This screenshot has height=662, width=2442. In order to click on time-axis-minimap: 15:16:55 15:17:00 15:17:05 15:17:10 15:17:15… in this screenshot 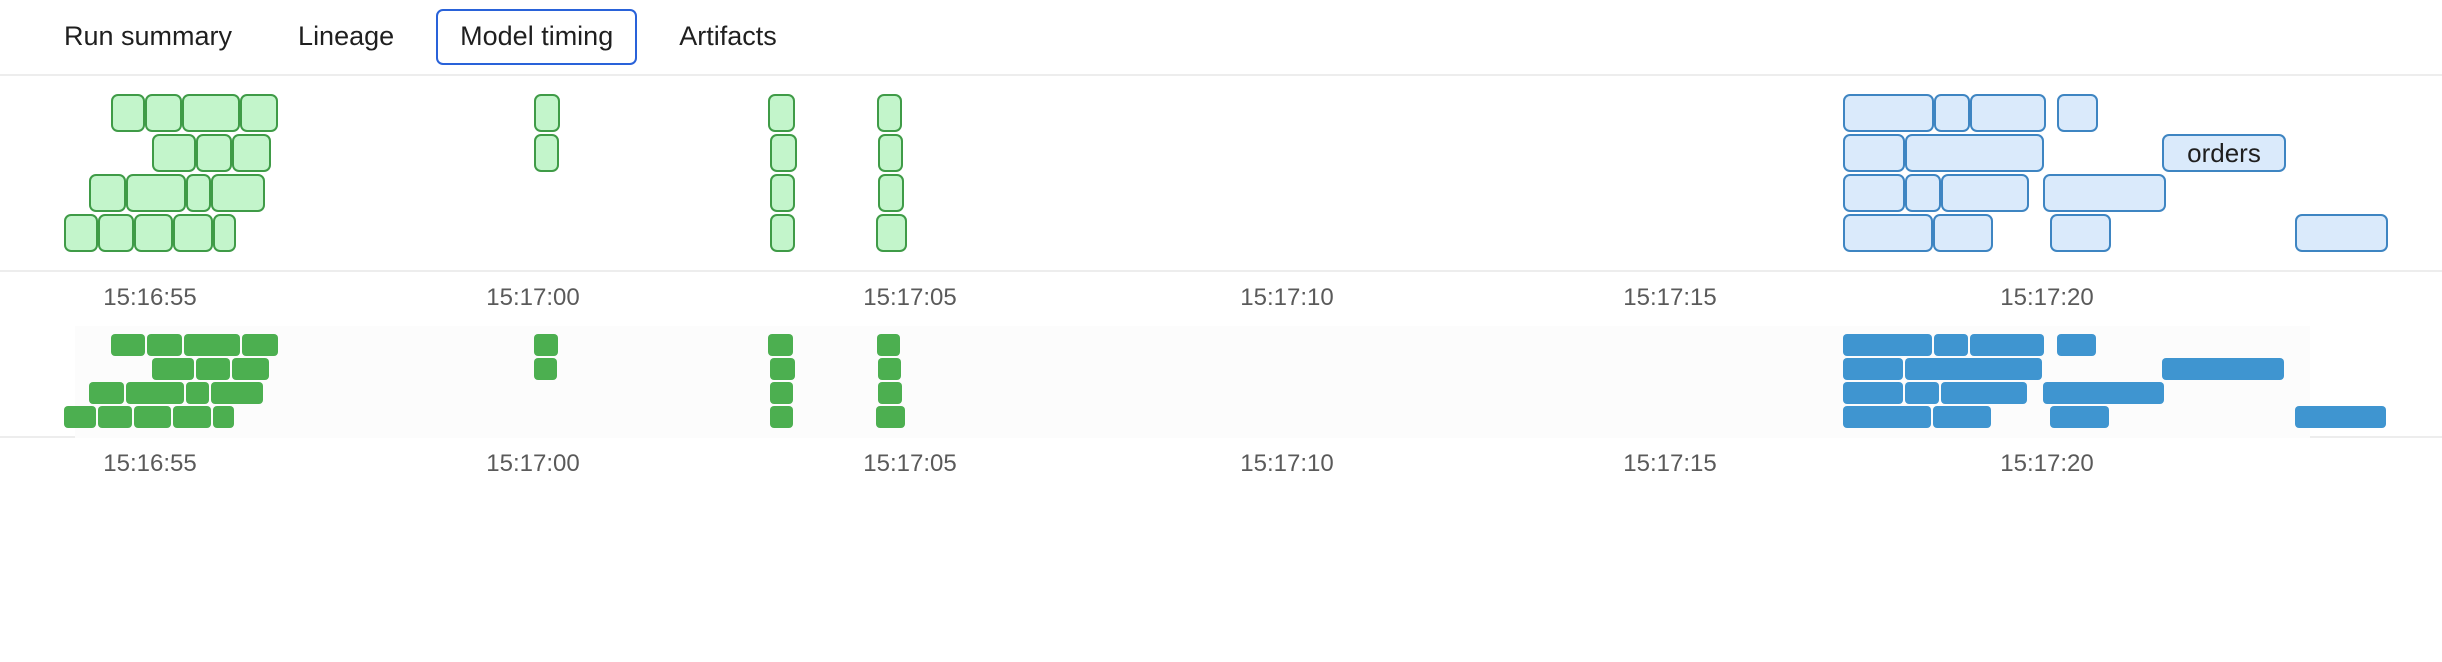, I will do `click(1221, 465)`.